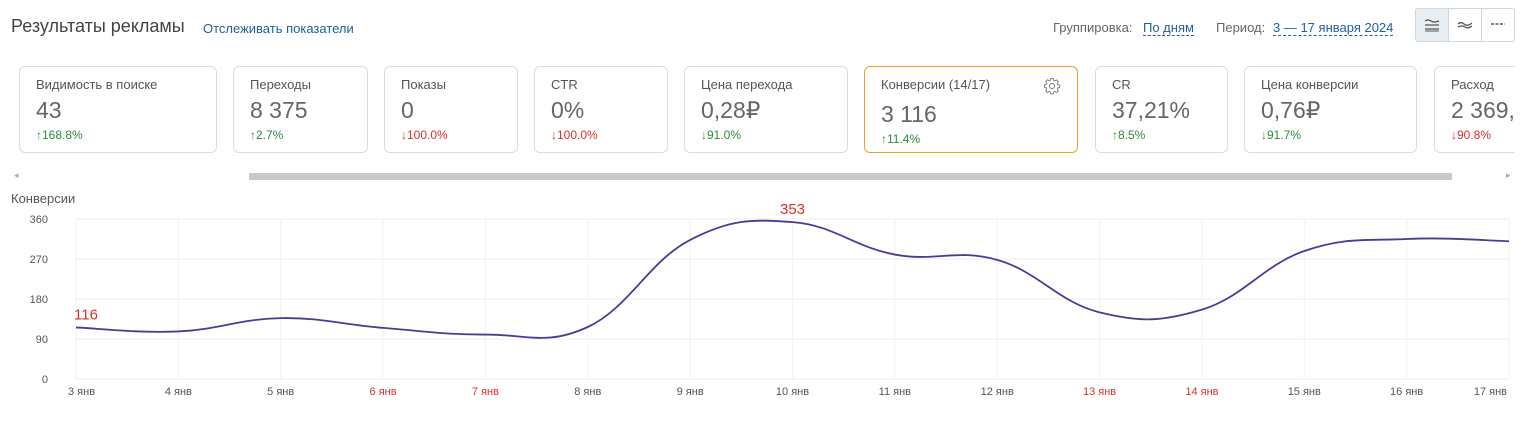 The image size is (1525, 427). Describe the element at coordinates (1052, 86) in the screenshot. I see `gear-icon` at that location.